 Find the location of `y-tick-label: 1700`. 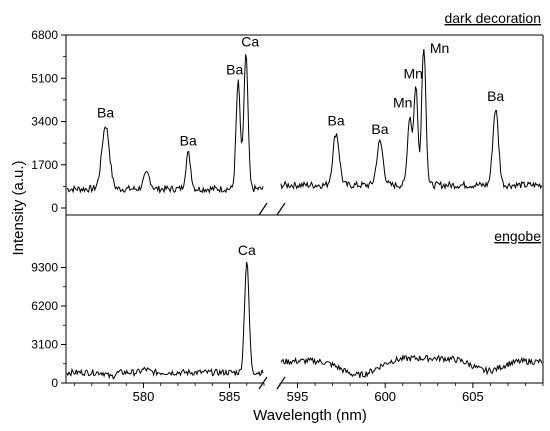

y-tick-label: 1700 is located at coordinates (44, 165).